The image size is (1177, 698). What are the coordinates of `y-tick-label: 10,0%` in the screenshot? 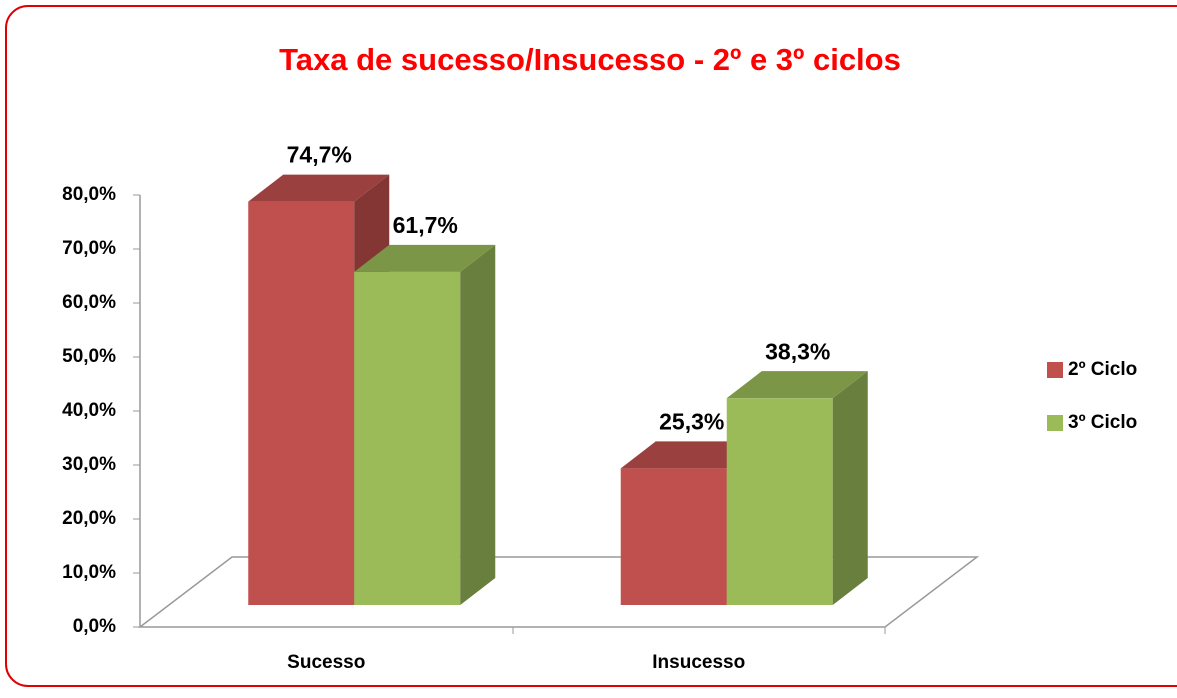 It's located at (89, 572).